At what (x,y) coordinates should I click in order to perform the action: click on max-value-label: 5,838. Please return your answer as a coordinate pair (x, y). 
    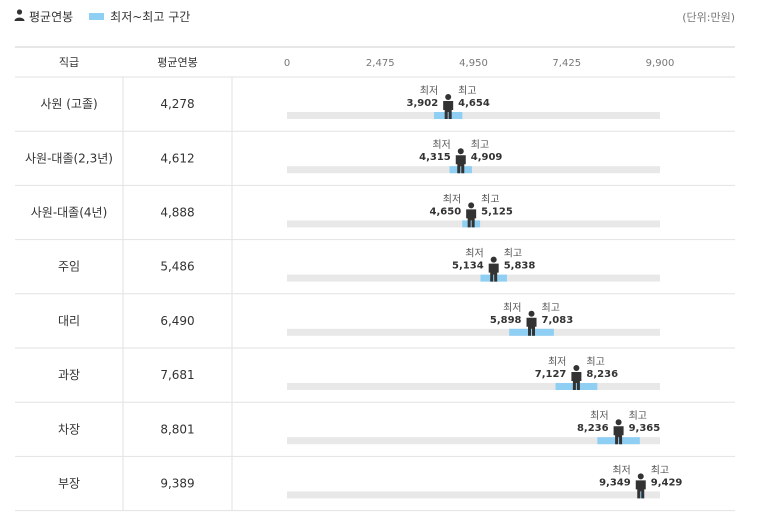
    Looking at the image, I should click on (520, 266).